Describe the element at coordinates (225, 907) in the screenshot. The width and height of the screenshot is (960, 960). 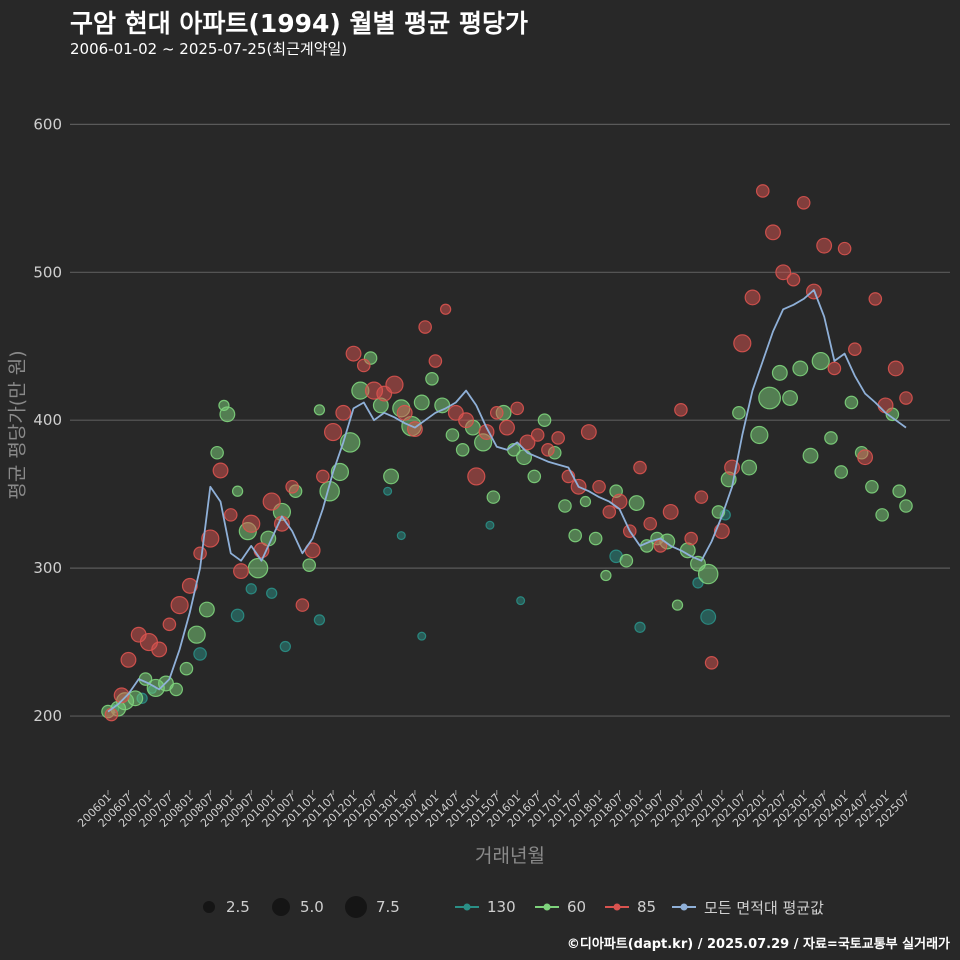
I see `legend-size-small: 2.5` at that location.